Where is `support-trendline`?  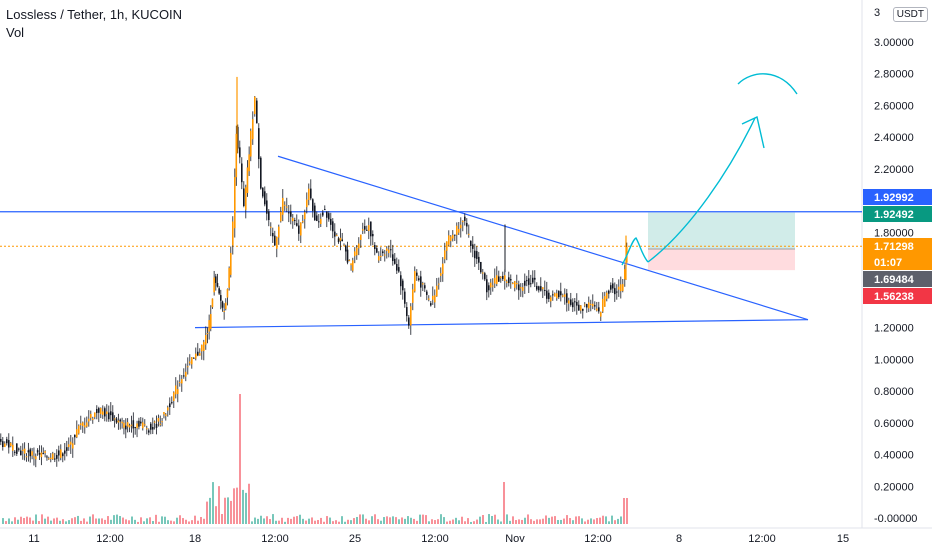 support-trendline is located at coordinates (501, 324).